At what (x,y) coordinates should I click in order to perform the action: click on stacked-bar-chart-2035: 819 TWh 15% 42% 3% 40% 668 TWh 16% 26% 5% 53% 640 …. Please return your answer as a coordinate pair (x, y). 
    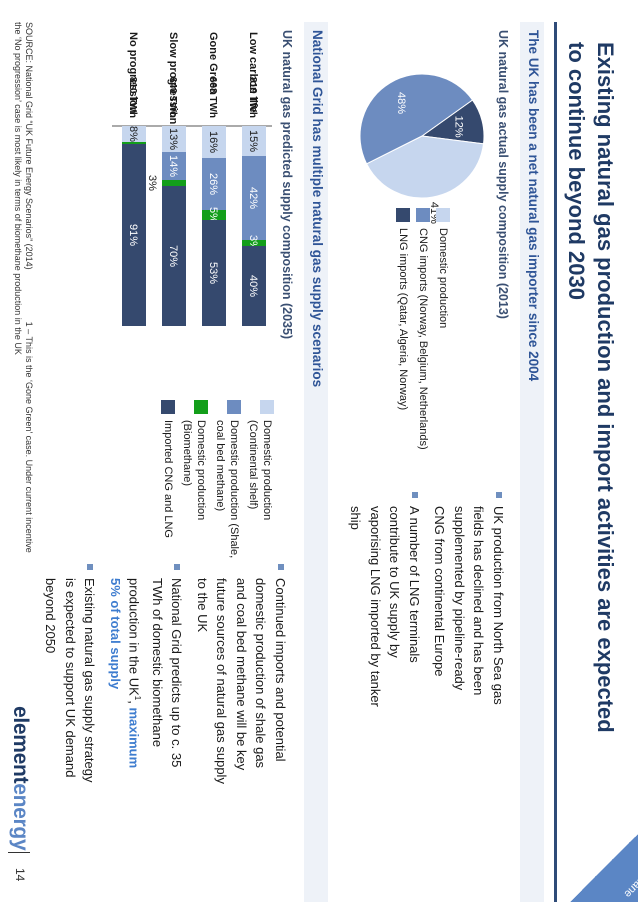
    Looking at the image, I should click on (192, 179).